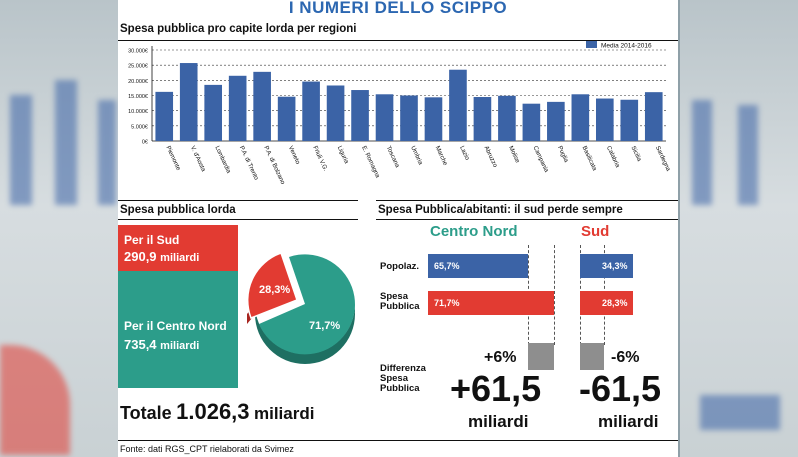 This screenshot has width=798, height=457. Describe the element at coordinates (592, 356) in the screenshot. I see `sud-difference-block` at that location.